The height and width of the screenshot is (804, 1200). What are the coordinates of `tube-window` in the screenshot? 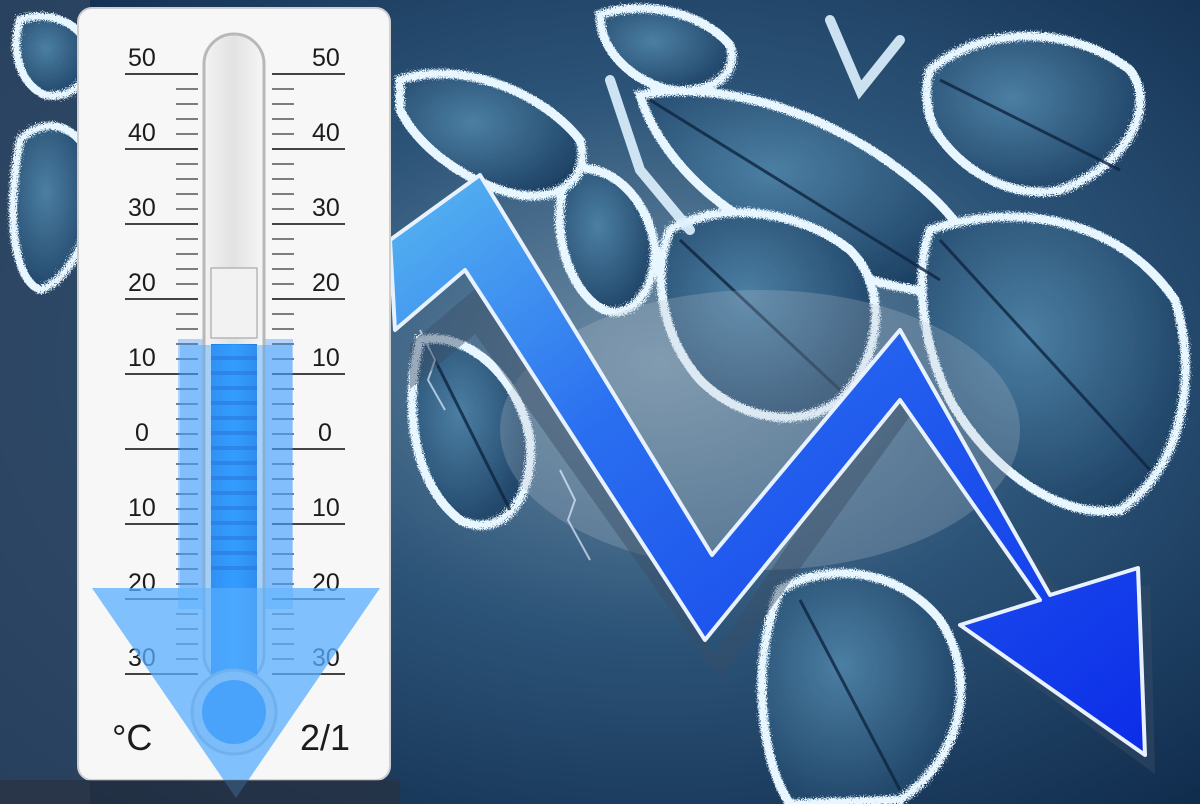 It's located at (234, 303).